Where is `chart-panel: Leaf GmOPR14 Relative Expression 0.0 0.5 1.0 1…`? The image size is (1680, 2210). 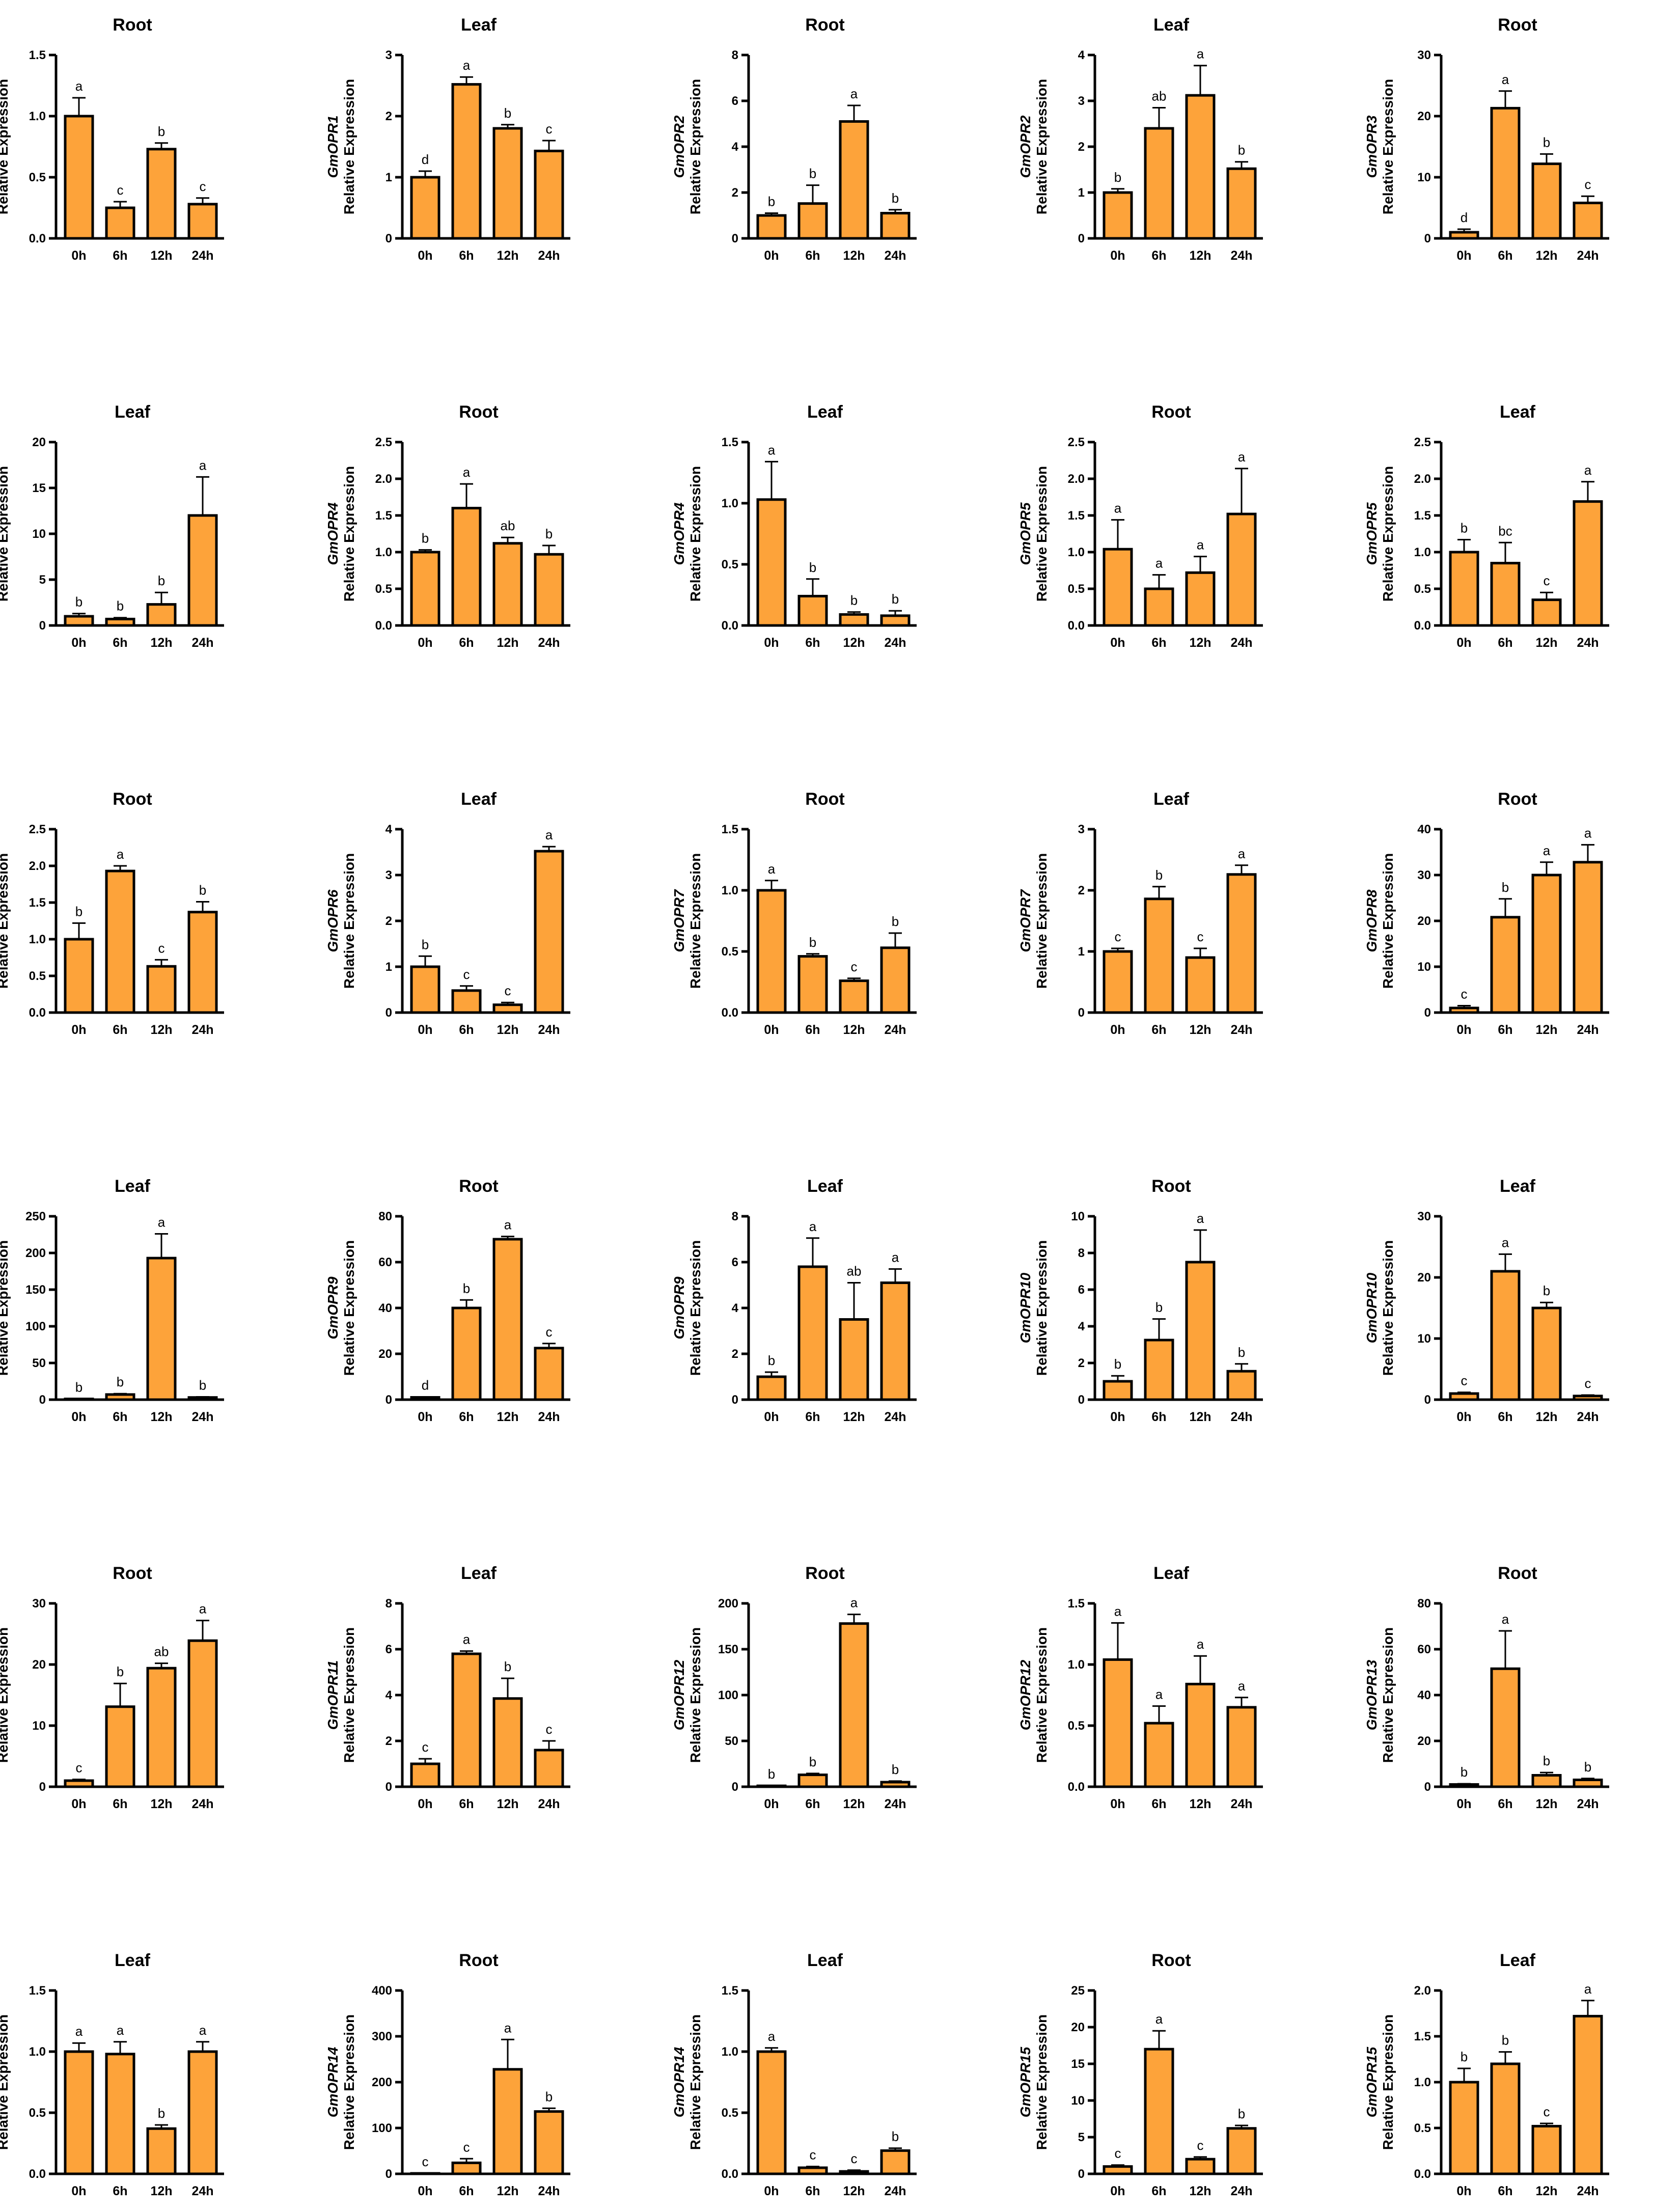 chart-panel: Leaf GmOPR14 Relative Expression 0.0 0.5 1.0 1… is located at coordinates (794, 2074).